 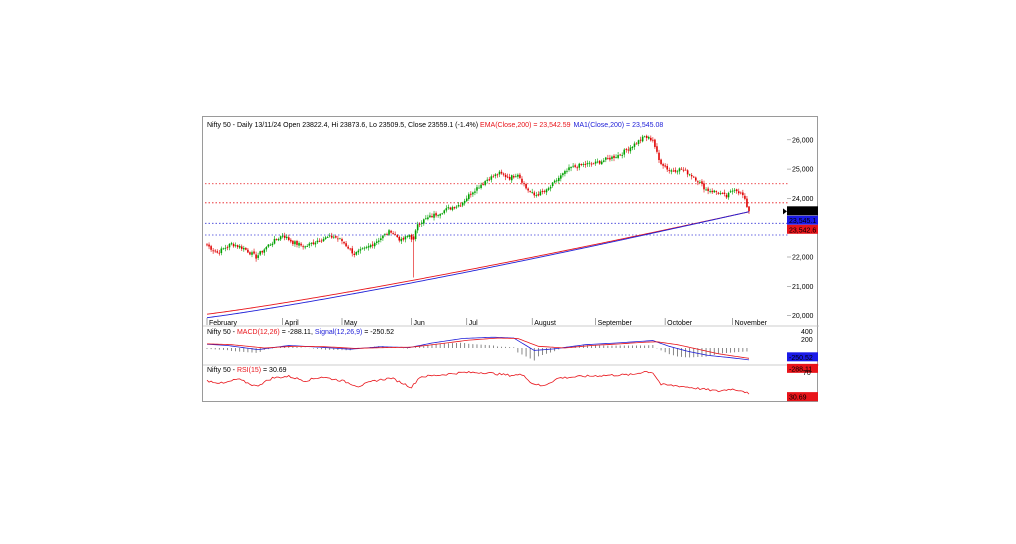 What do you see at coordinates (478, 265) in the screenshot?
I see `ma-line` at bounding box center [478, 265].